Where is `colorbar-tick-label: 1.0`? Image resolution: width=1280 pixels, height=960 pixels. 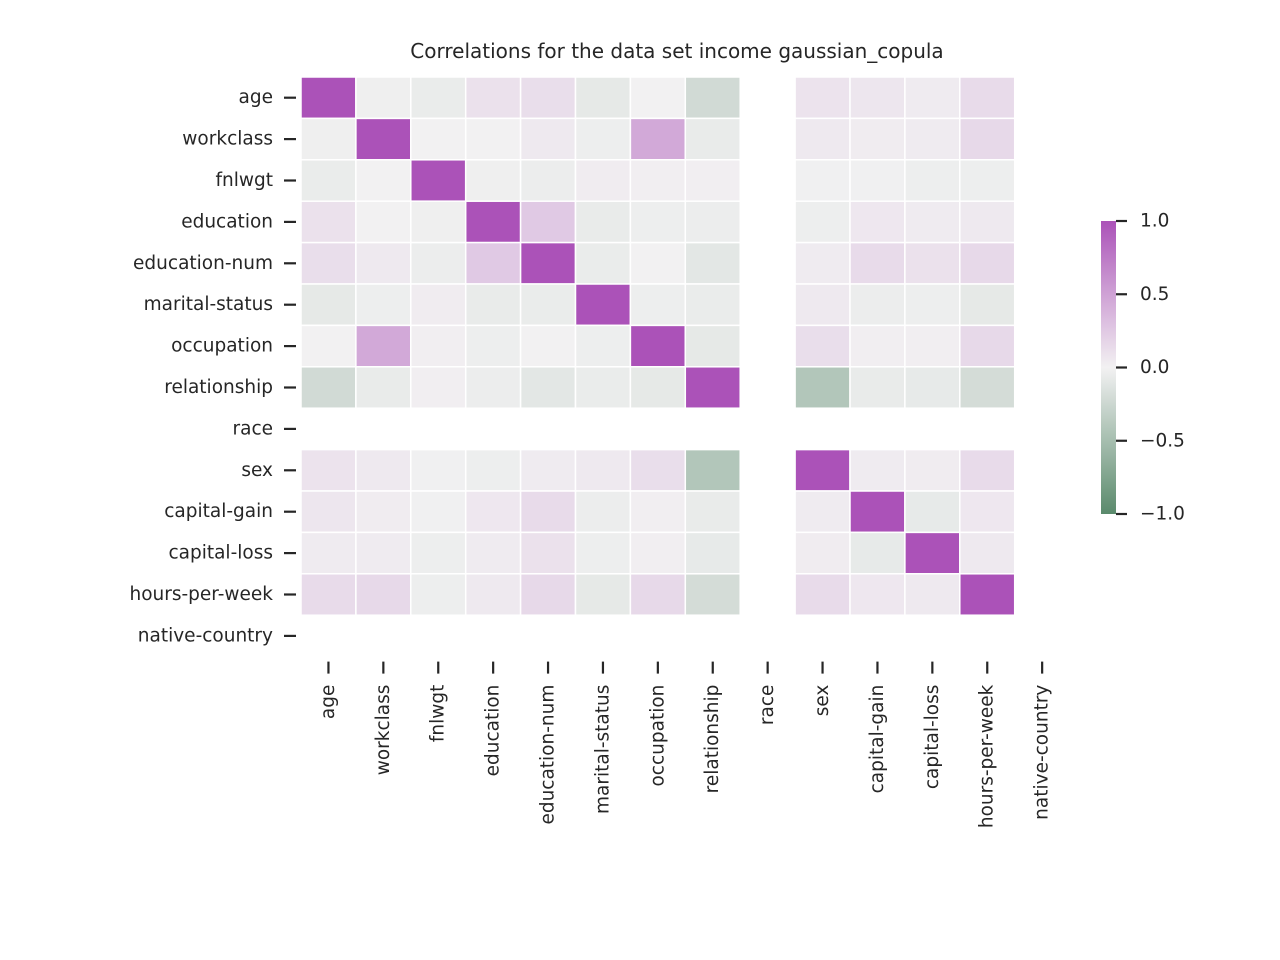 colorbar-tick-label: 1.0 is located at coordinates (1154, 221).